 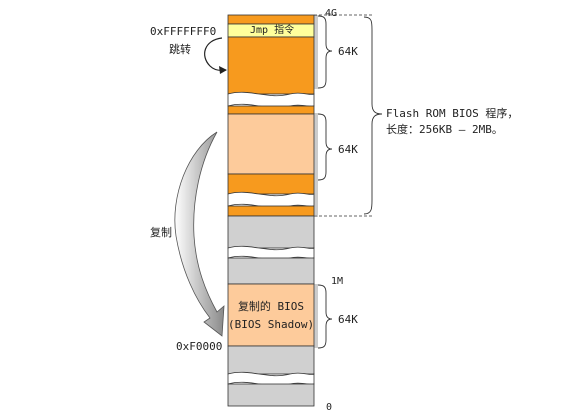 I want to click on flash-light-block, so click(x=271, y=144).